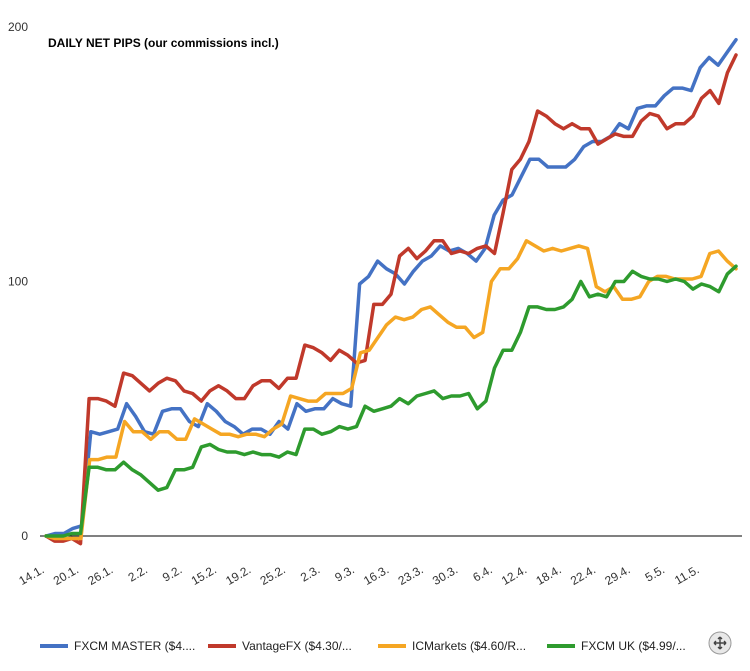  What do you see at coordinates (482, 573) in the screenshot?
I see `x-tick-label: 6.4.` at bounding box center [482, 573].